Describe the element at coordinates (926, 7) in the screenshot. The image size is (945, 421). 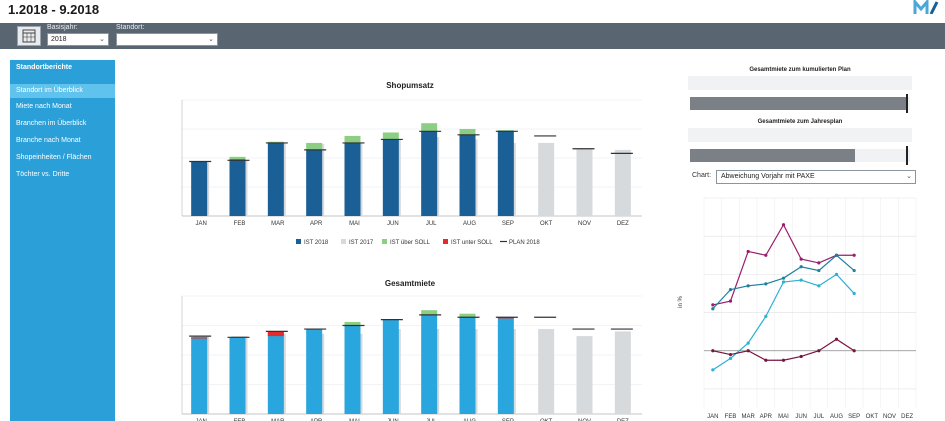
I see `brand-logo` at that location.